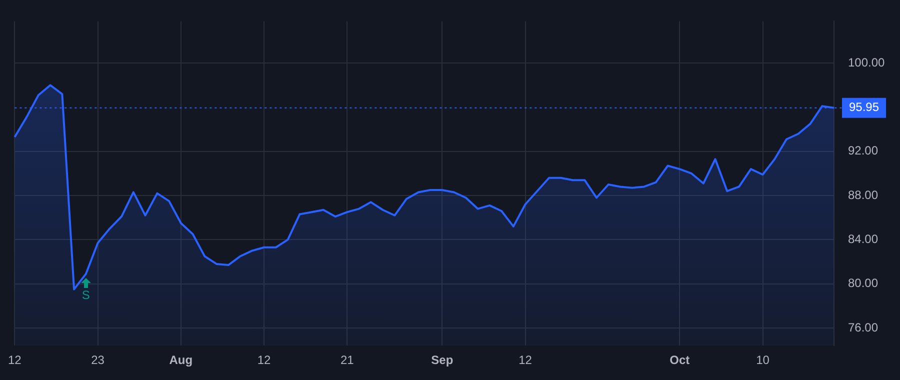 Image resolution: width=900 pixels, height=380 pixels. What do you see at coordinates (442, 360) in the screenshot?
I see `x-tick-label: Sep` at bounding box center [442, 360].